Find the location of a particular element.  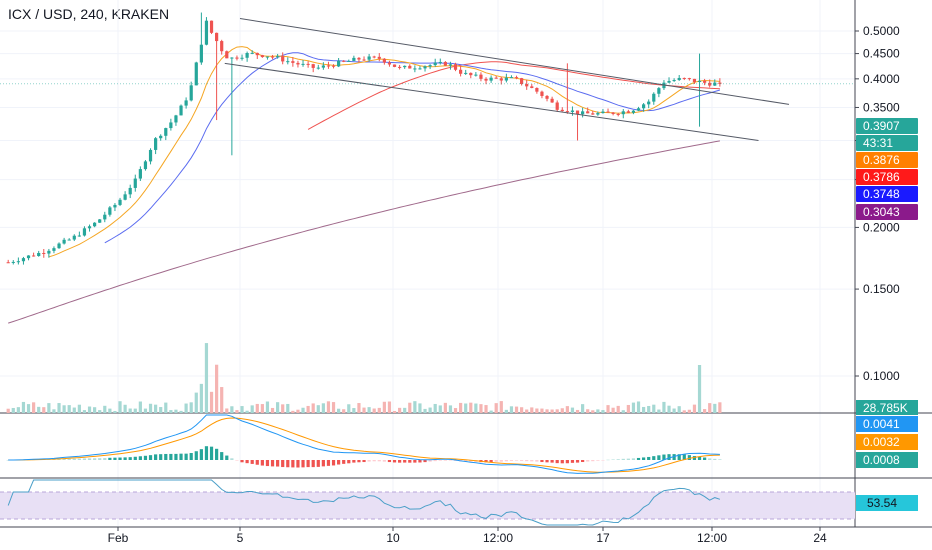

time-axis: Feb 5 10 12:00 17 12:00 24 is located at coordinates (467, 536).